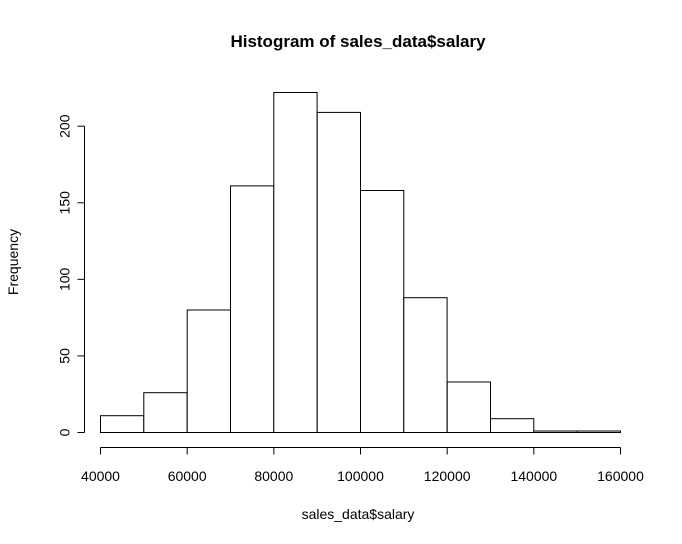 This screenshot has width=682, height=544. I want to click on x-tick-label-2: 80000, so click(273, 476).